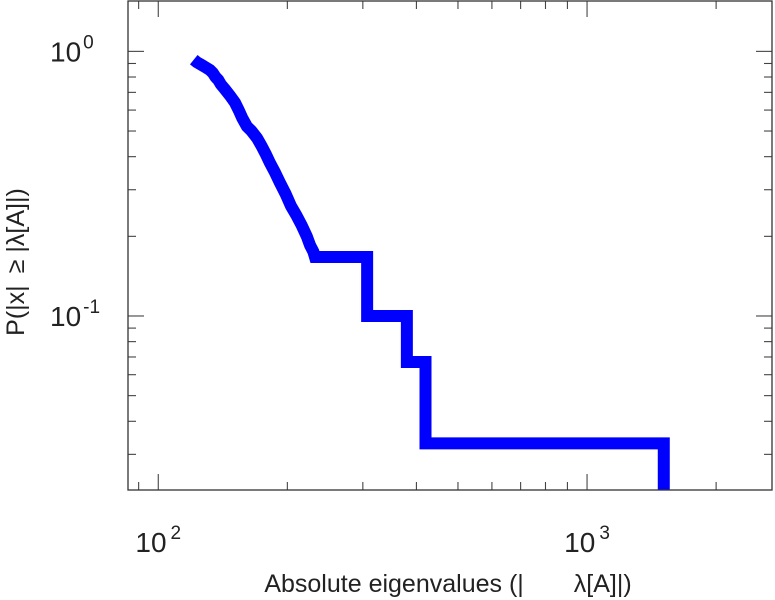 The width and height of the screenshot is (775, 600). Describe the element at coordinates (16, 262) in the screenshot. I see `y-axis-label: P(|x|≥|λ[A]|)` at that location.